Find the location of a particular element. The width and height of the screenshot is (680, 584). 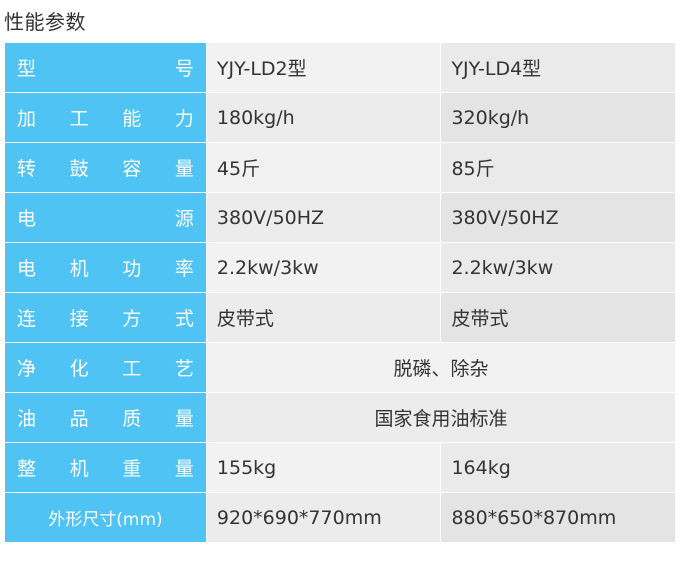

row-value-model-ld4: YJY-LD4型 is located at coordinates (558, 67).